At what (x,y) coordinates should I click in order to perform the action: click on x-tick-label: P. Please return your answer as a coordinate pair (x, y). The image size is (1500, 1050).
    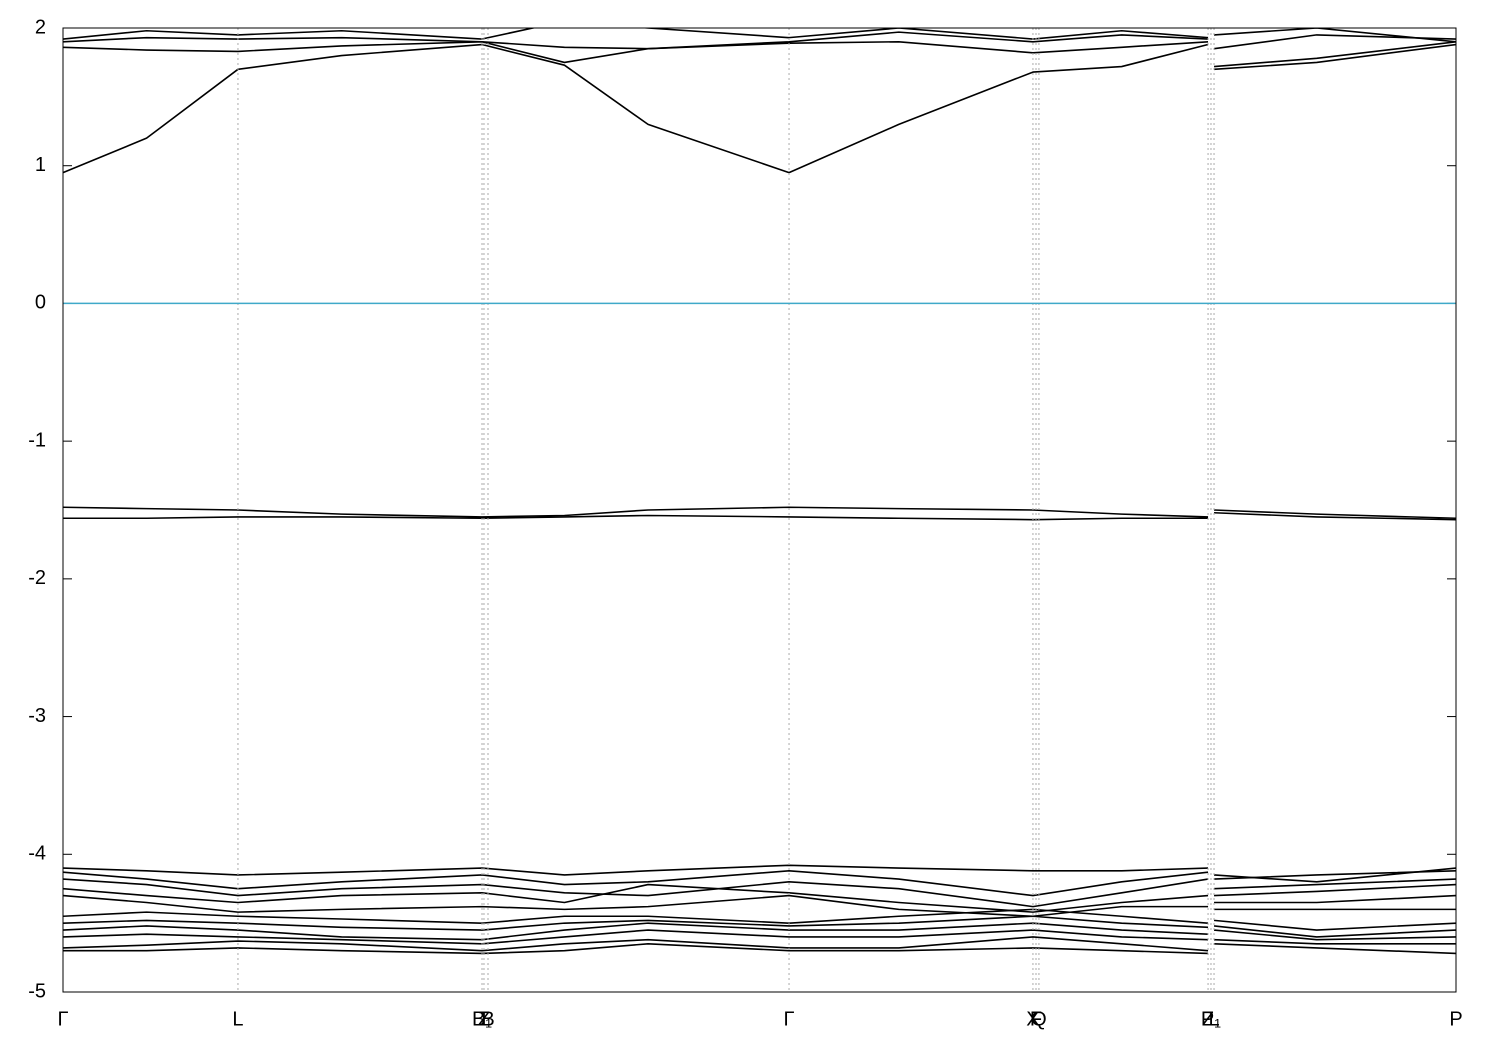
    Looking at the image, I should click on (1455, 1019).